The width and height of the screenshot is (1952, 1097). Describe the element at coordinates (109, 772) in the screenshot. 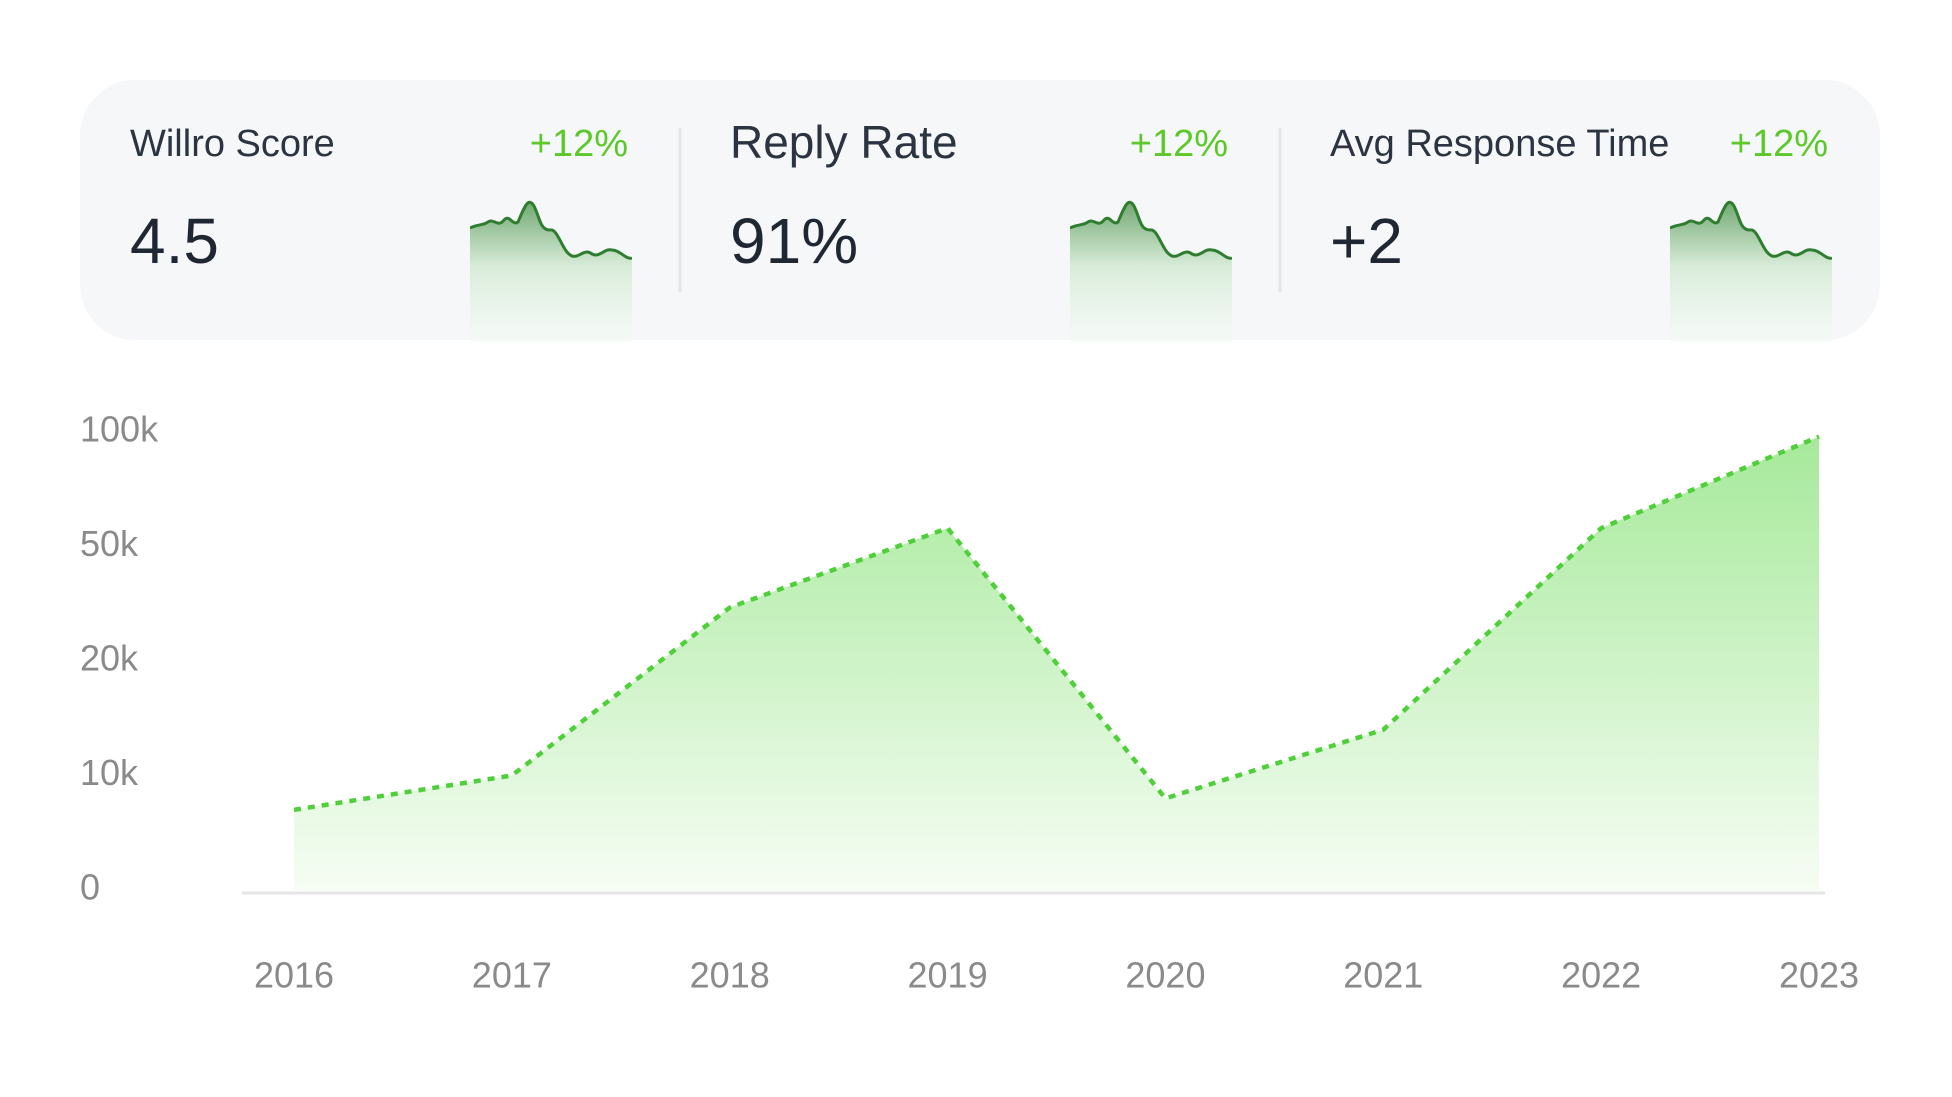

I see `y-tick-label: 10k` at that location.